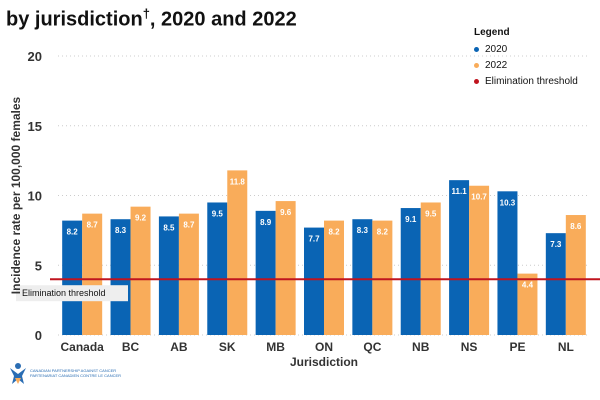 Image resolution: width=600 pixels, height=400 pixels. What do you see at coordinates (35, 56) in the screenshot?
I see `y-tick-label: 20` at bounding box center [35, 56].